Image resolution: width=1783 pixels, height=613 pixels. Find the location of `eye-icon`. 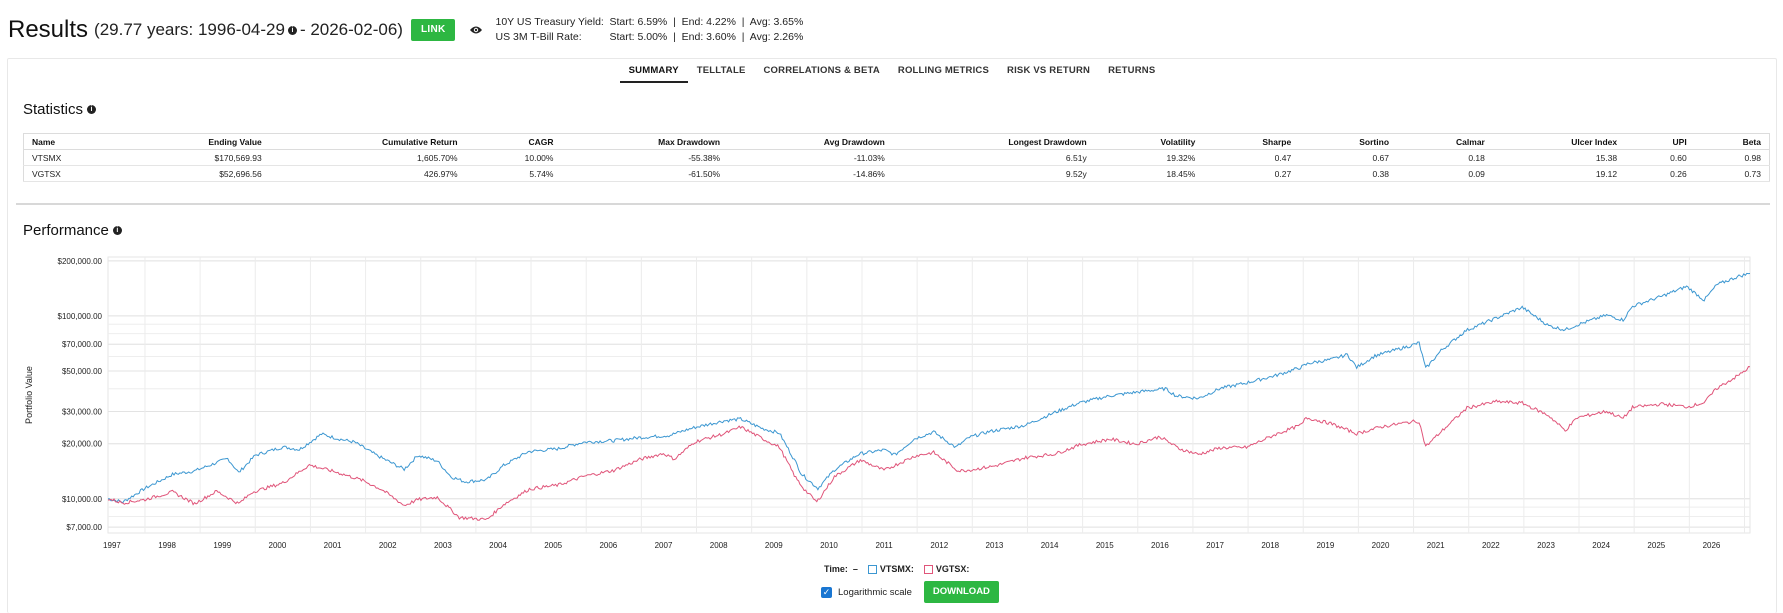

eye-icon is located at coordinates (476, 30).